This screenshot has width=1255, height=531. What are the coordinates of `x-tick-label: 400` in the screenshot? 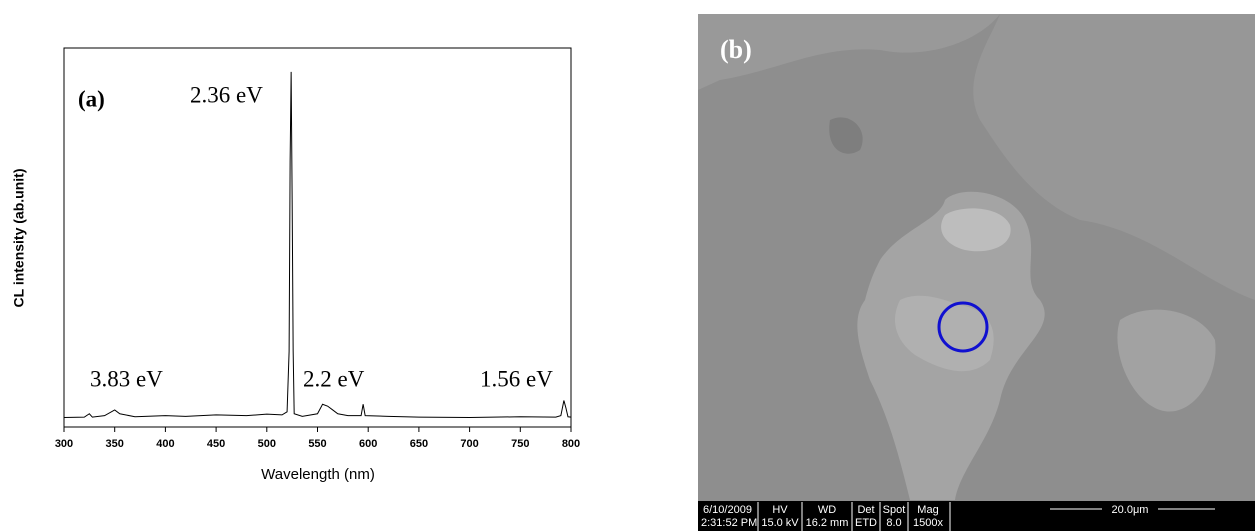 It's located at (165, 444).